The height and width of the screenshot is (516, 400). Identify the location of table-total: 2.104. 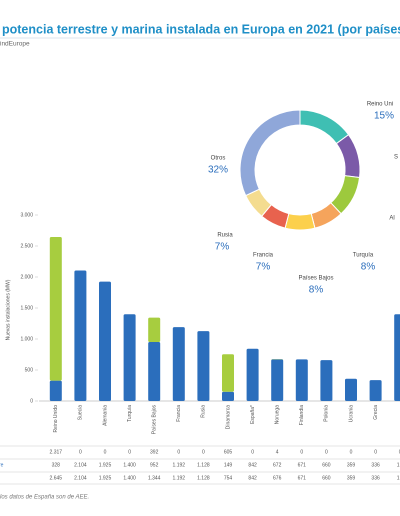
(80, 478).